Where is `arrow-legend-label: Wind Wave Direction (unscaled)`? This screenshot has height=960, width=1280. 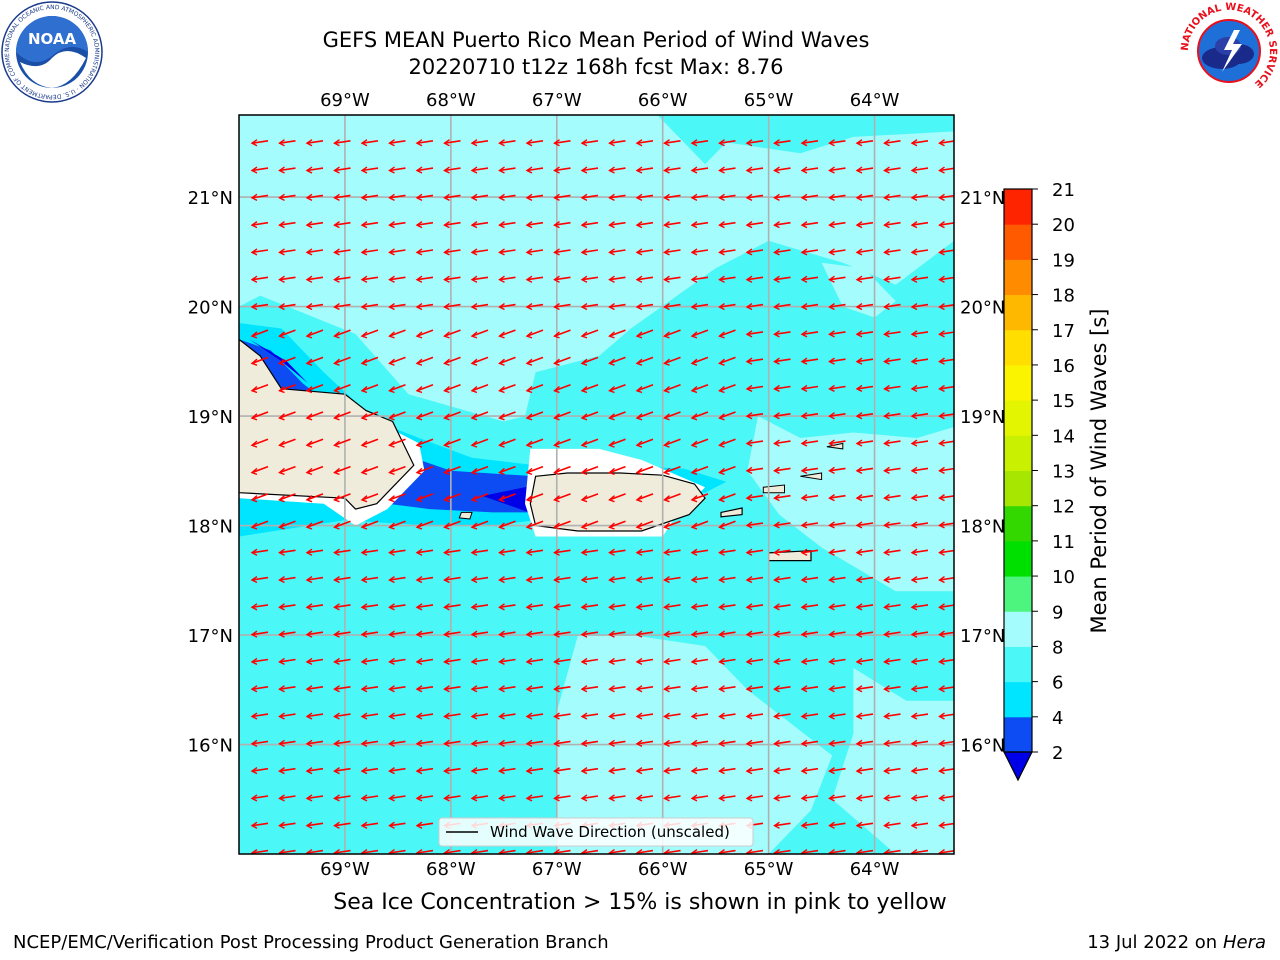 arrow-legend-label: Wind Wave Direction (unscaled) is located at coordinates (610, 832).